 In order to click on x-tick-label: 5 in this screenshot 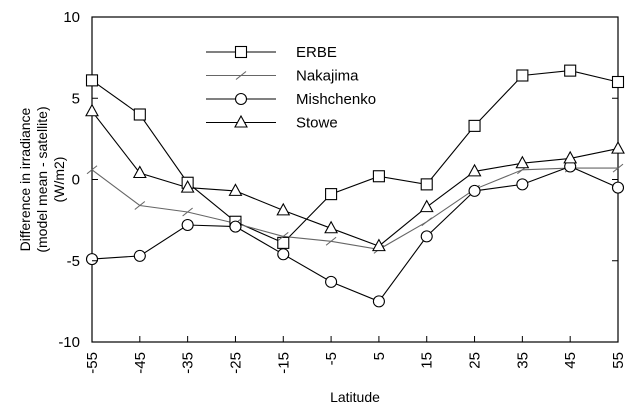, I will do `click(379, 356)`.